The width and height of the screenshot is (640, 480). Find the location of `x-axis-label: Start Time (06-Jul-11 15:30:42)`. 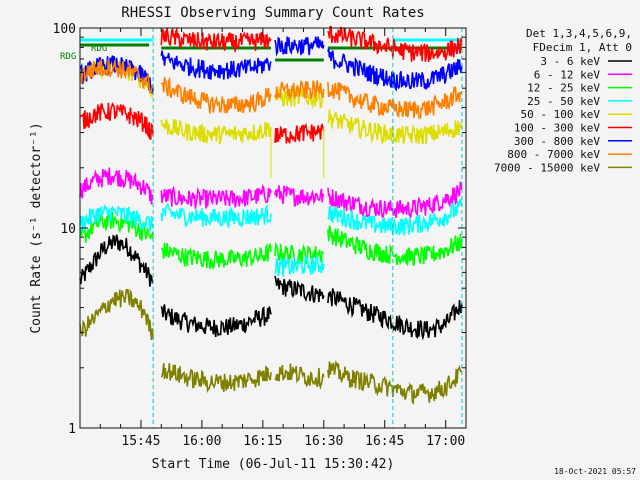

x-axis-label: Start Time (06-Jul-11 15:30:42) is located at coordinates (273, 464).